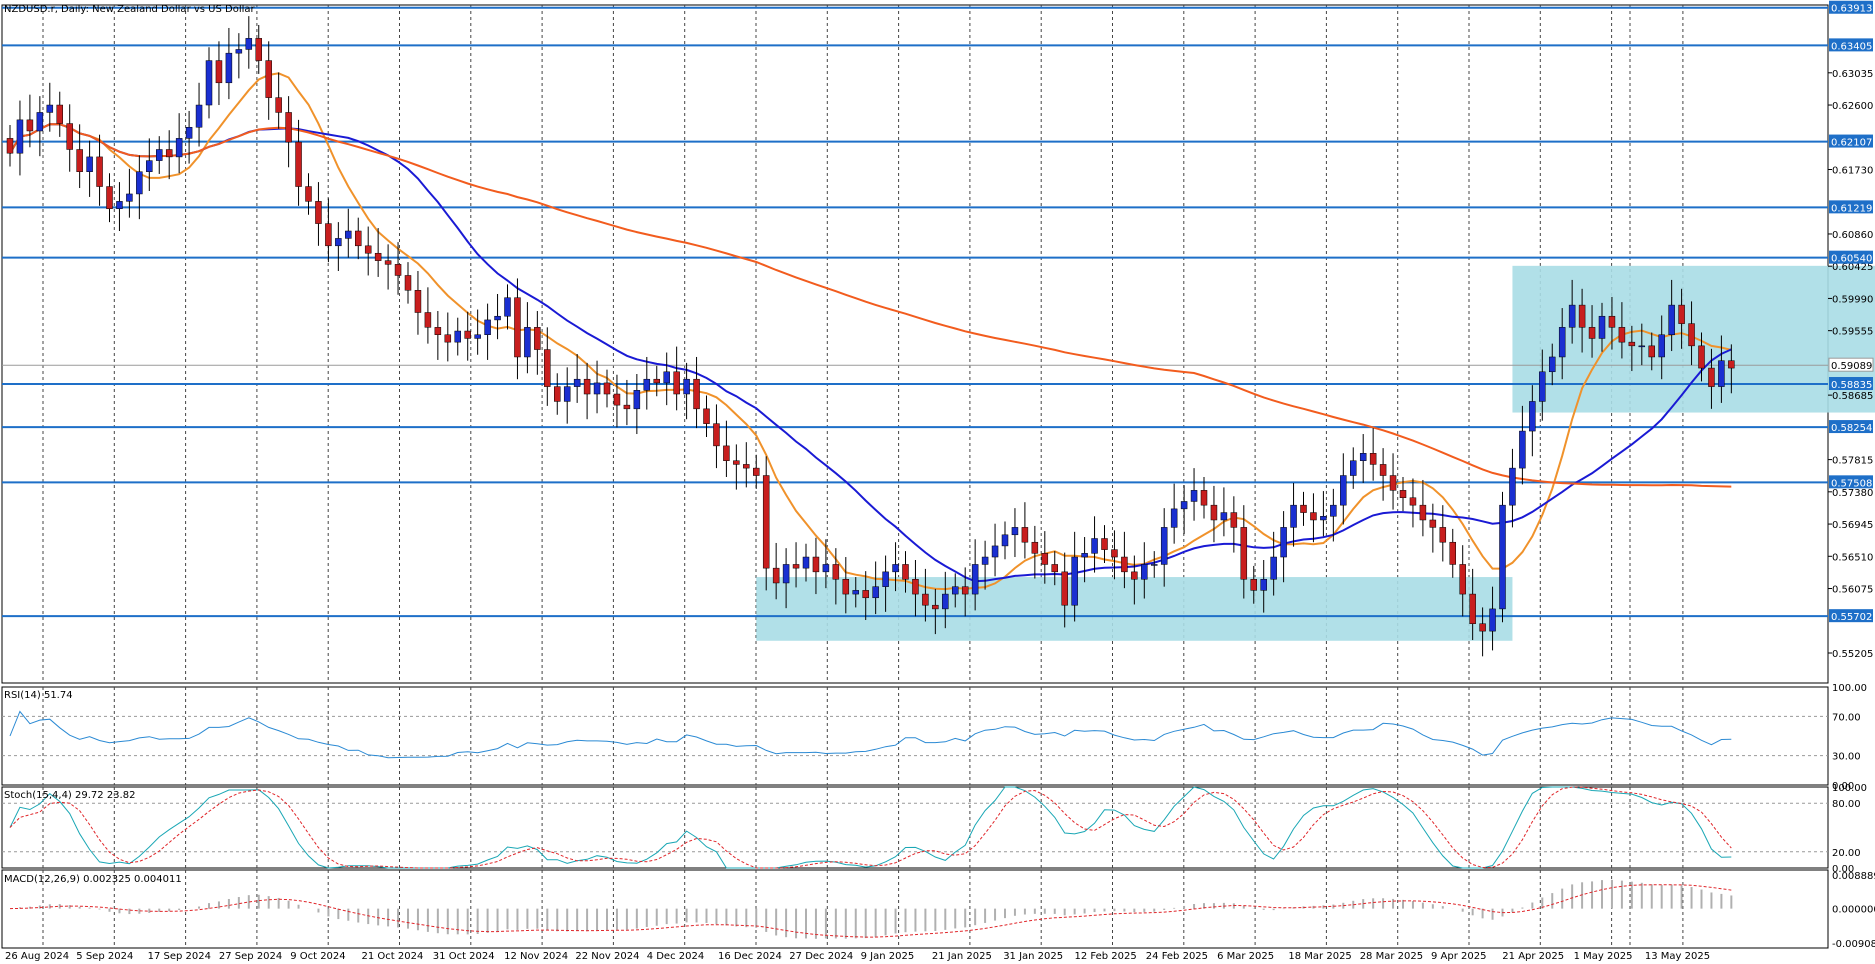  I want to click on price-tick: 0.56945, so click(1852, 525).